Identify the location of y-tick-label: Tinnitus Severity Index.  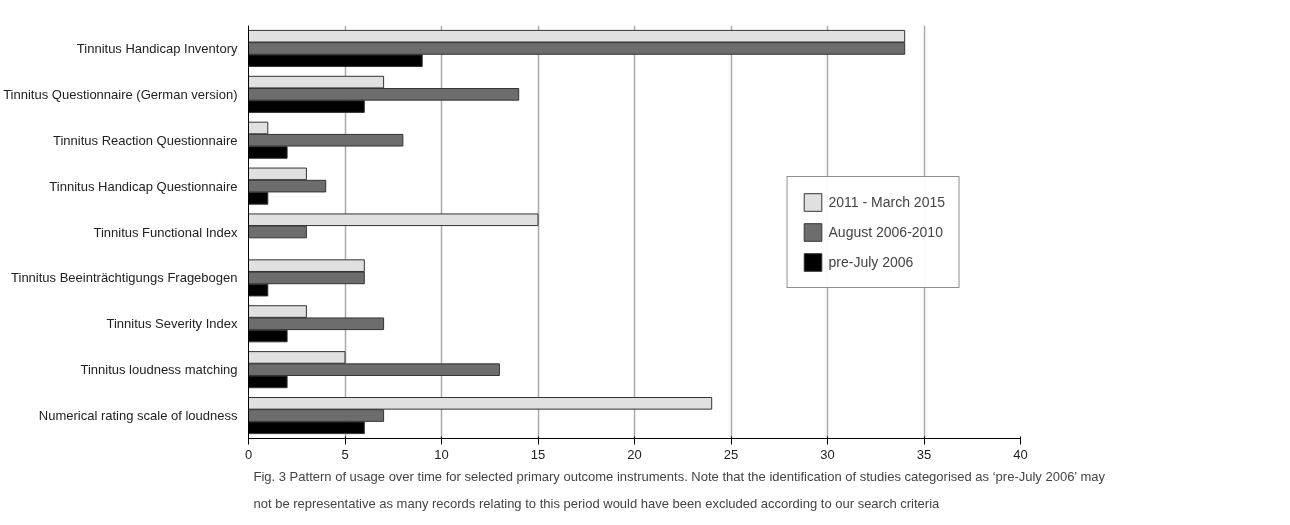
(172, 324).